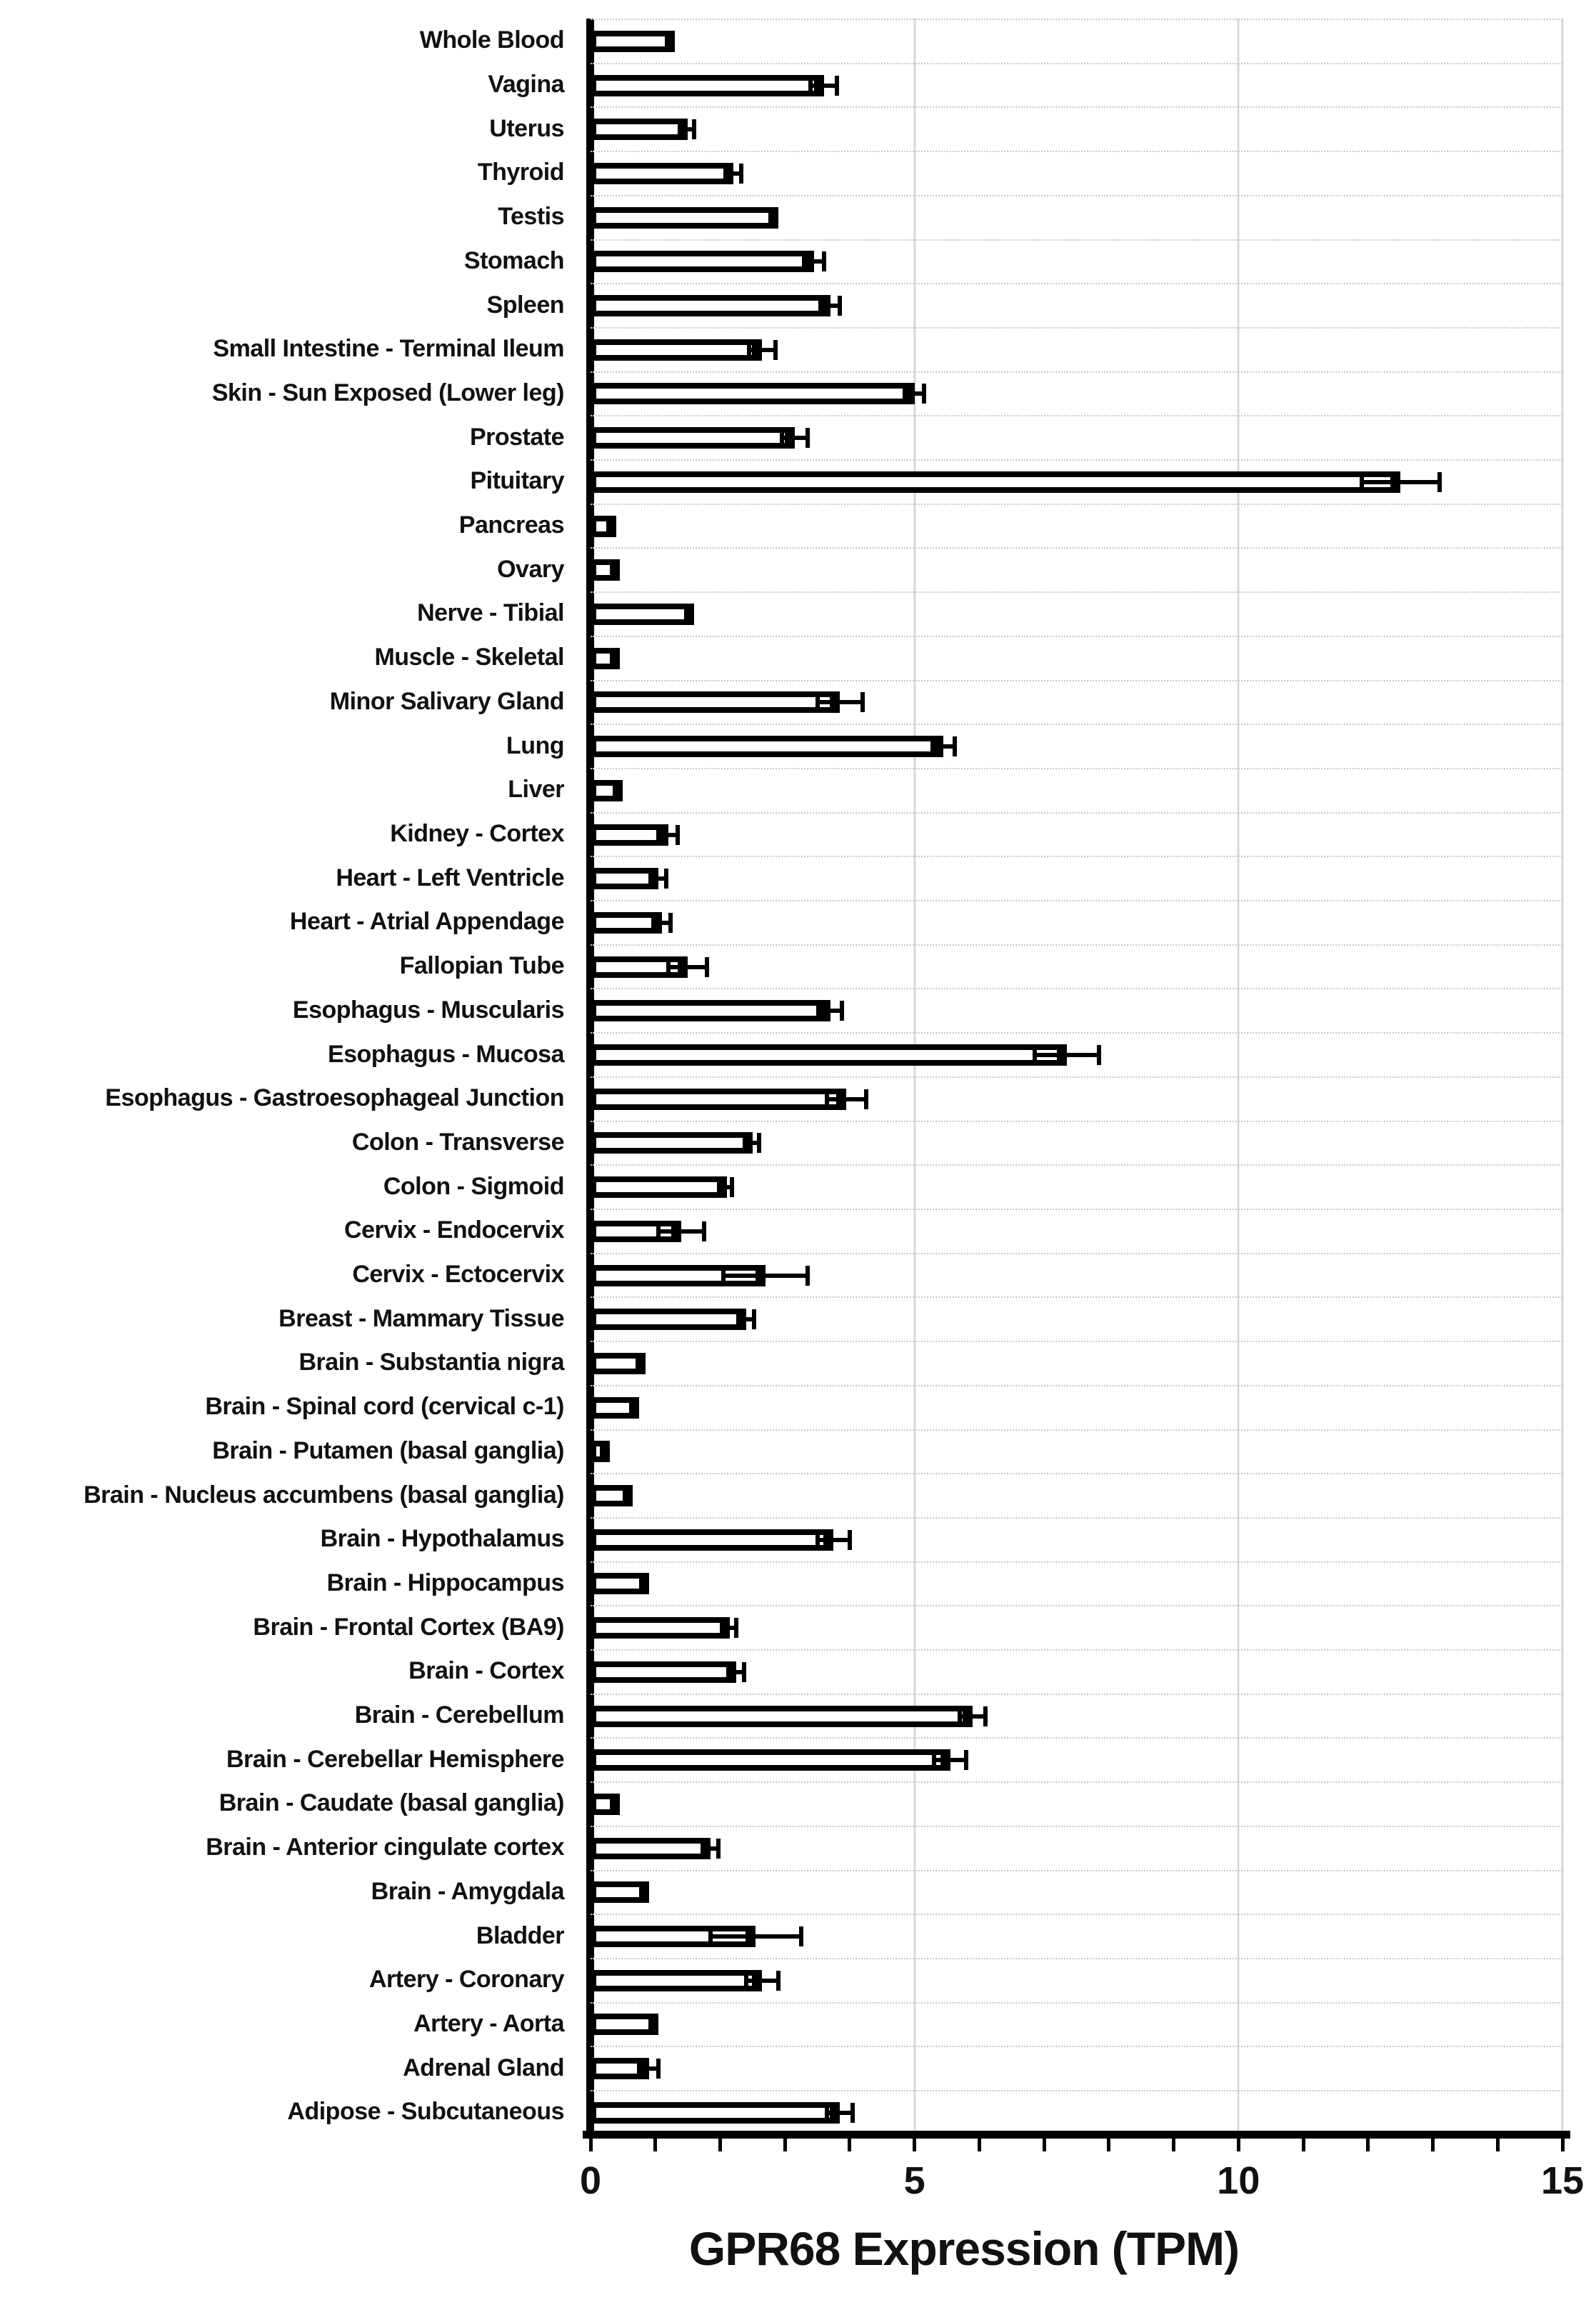 Image resolution: width=1596 pixels, height=2310 pixels. Describe the element at coordinates (964, 2248) in the screenshot. I see `x-axis-title: GPR68 Expression (TPM)` at that location.